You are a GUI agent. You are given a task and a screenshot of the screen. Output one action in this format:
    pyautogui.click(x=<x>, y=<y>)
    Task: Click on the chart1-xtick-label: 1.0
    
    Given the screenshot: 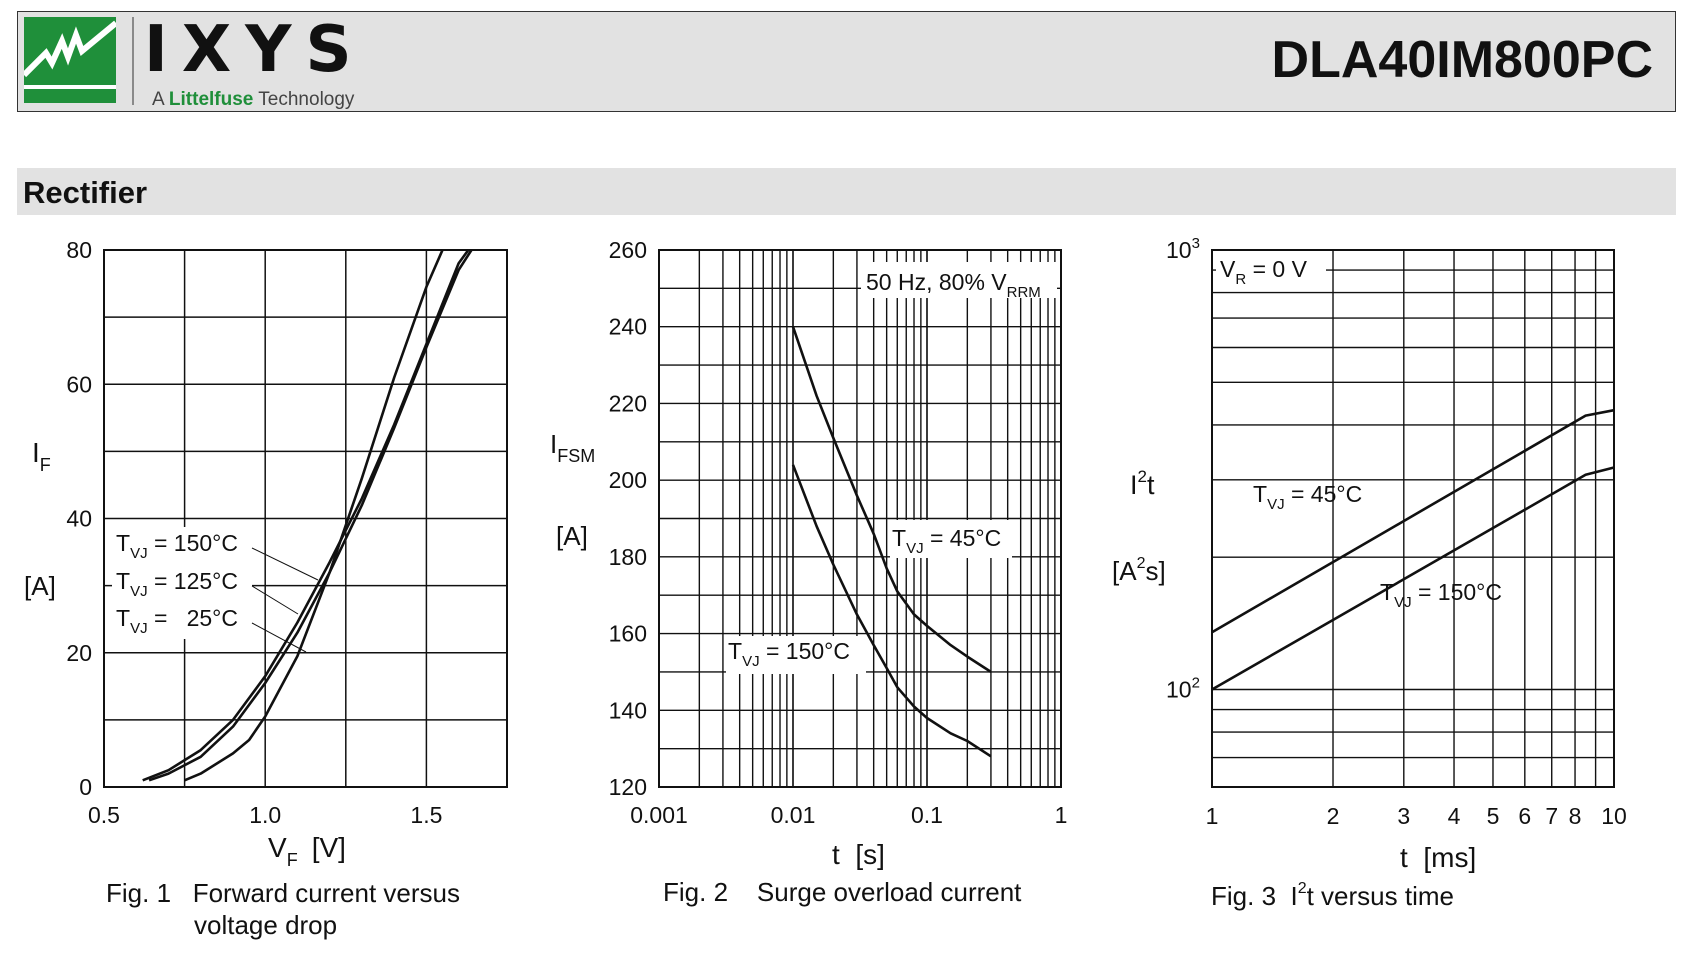 What is the action you would take?
    pyautogui.click(x=265, y=815)
    